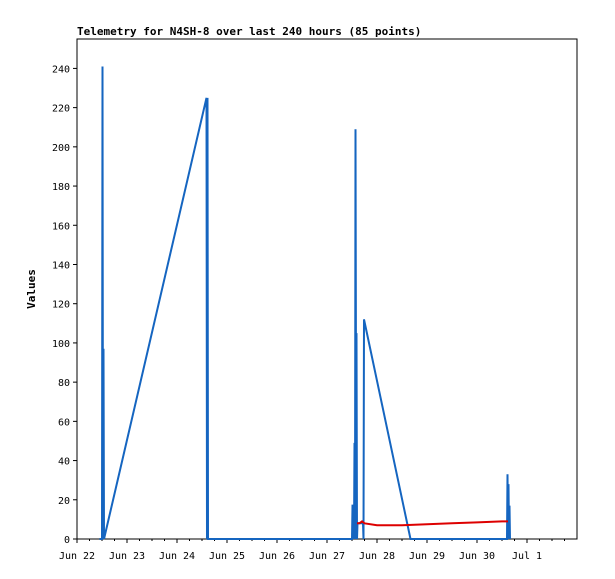 The height and width of the screenshot is (579, 615). What do you see at coordinates (31, 289) in the screenshot?
I see `y-axis-label: Values` at bounding box center [31, 289].